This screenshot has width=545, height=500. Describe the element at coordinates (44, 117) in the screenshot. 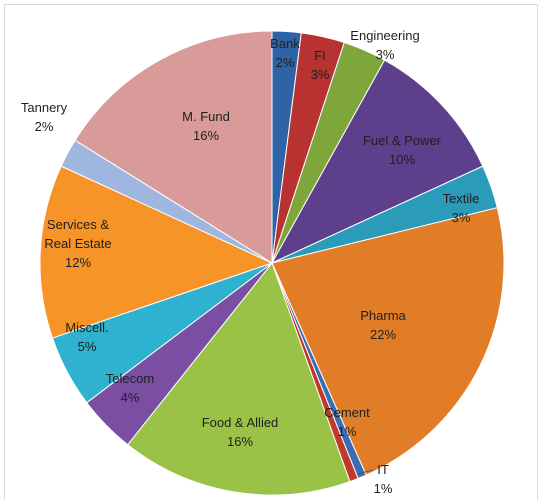

I see `data-label-tannery: Tannery 2%` at that location.